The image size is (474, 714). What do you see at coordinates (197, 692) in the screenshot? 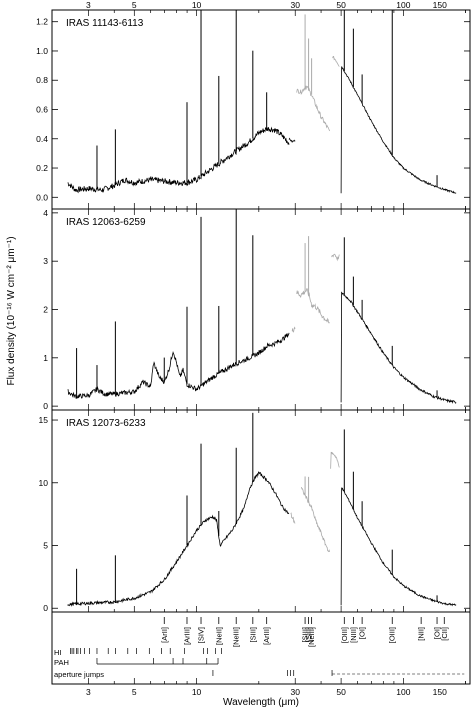
I see `x-tick-label-bottom: 10` at bounding box center [197, 692].